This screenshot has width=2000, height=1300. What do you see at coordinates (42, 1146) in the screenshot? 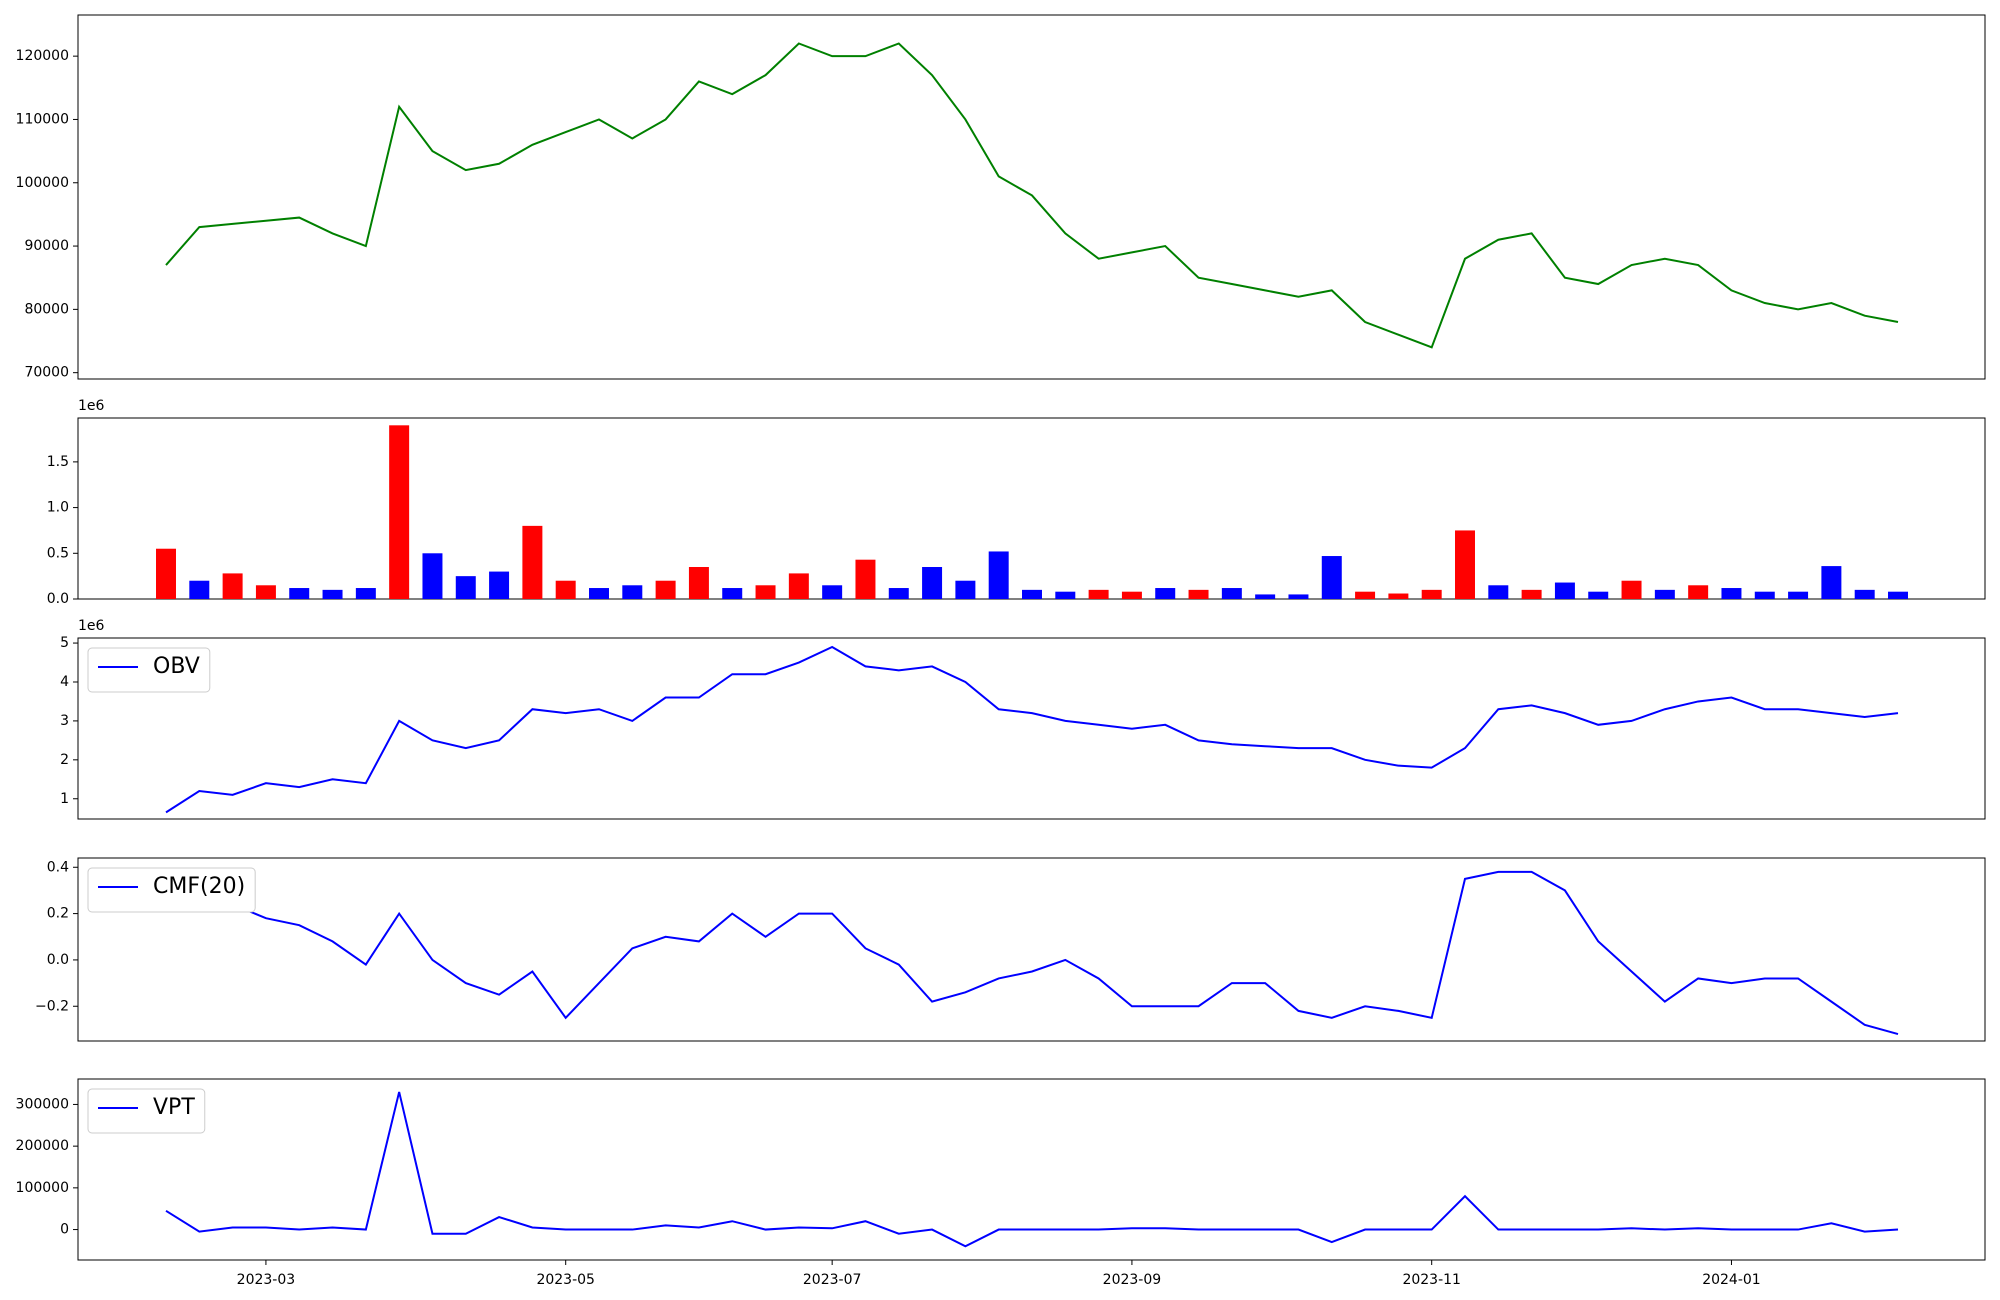
I see `y-tick-label: 200000` at bounding box center [42, 1146].